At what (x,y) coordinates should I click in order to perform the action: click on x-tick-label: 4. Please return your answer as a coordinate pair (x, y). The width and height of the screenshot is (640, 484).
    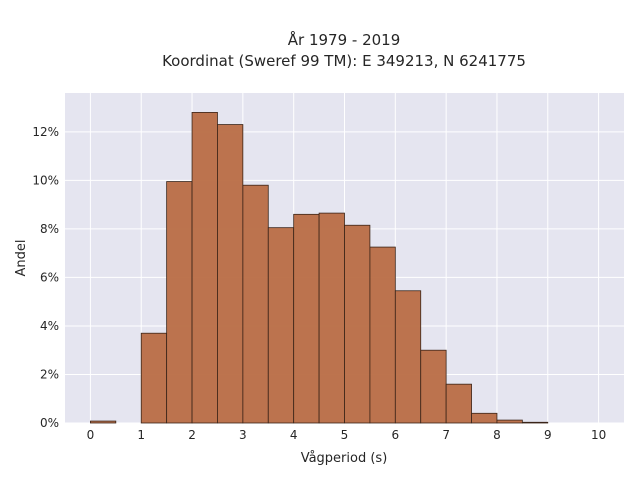
    Looking at the image, I should click on (294, 435).